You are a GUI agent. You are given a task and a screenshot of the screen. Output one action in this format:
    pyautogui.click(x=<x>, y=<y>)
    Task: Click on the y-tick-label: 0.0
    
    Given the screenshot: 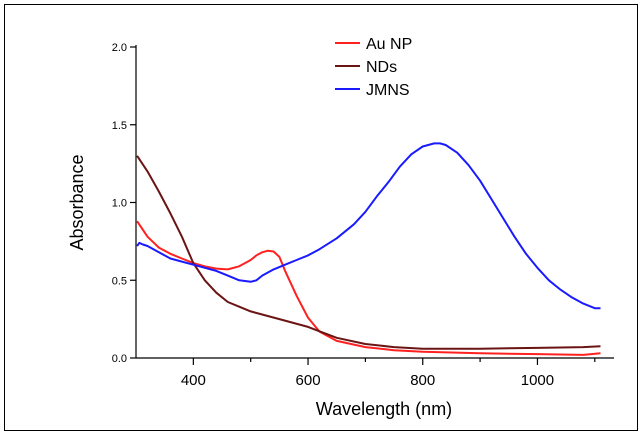 What is the action you would take?
    pyautogui.click(x=119, y=359)
    